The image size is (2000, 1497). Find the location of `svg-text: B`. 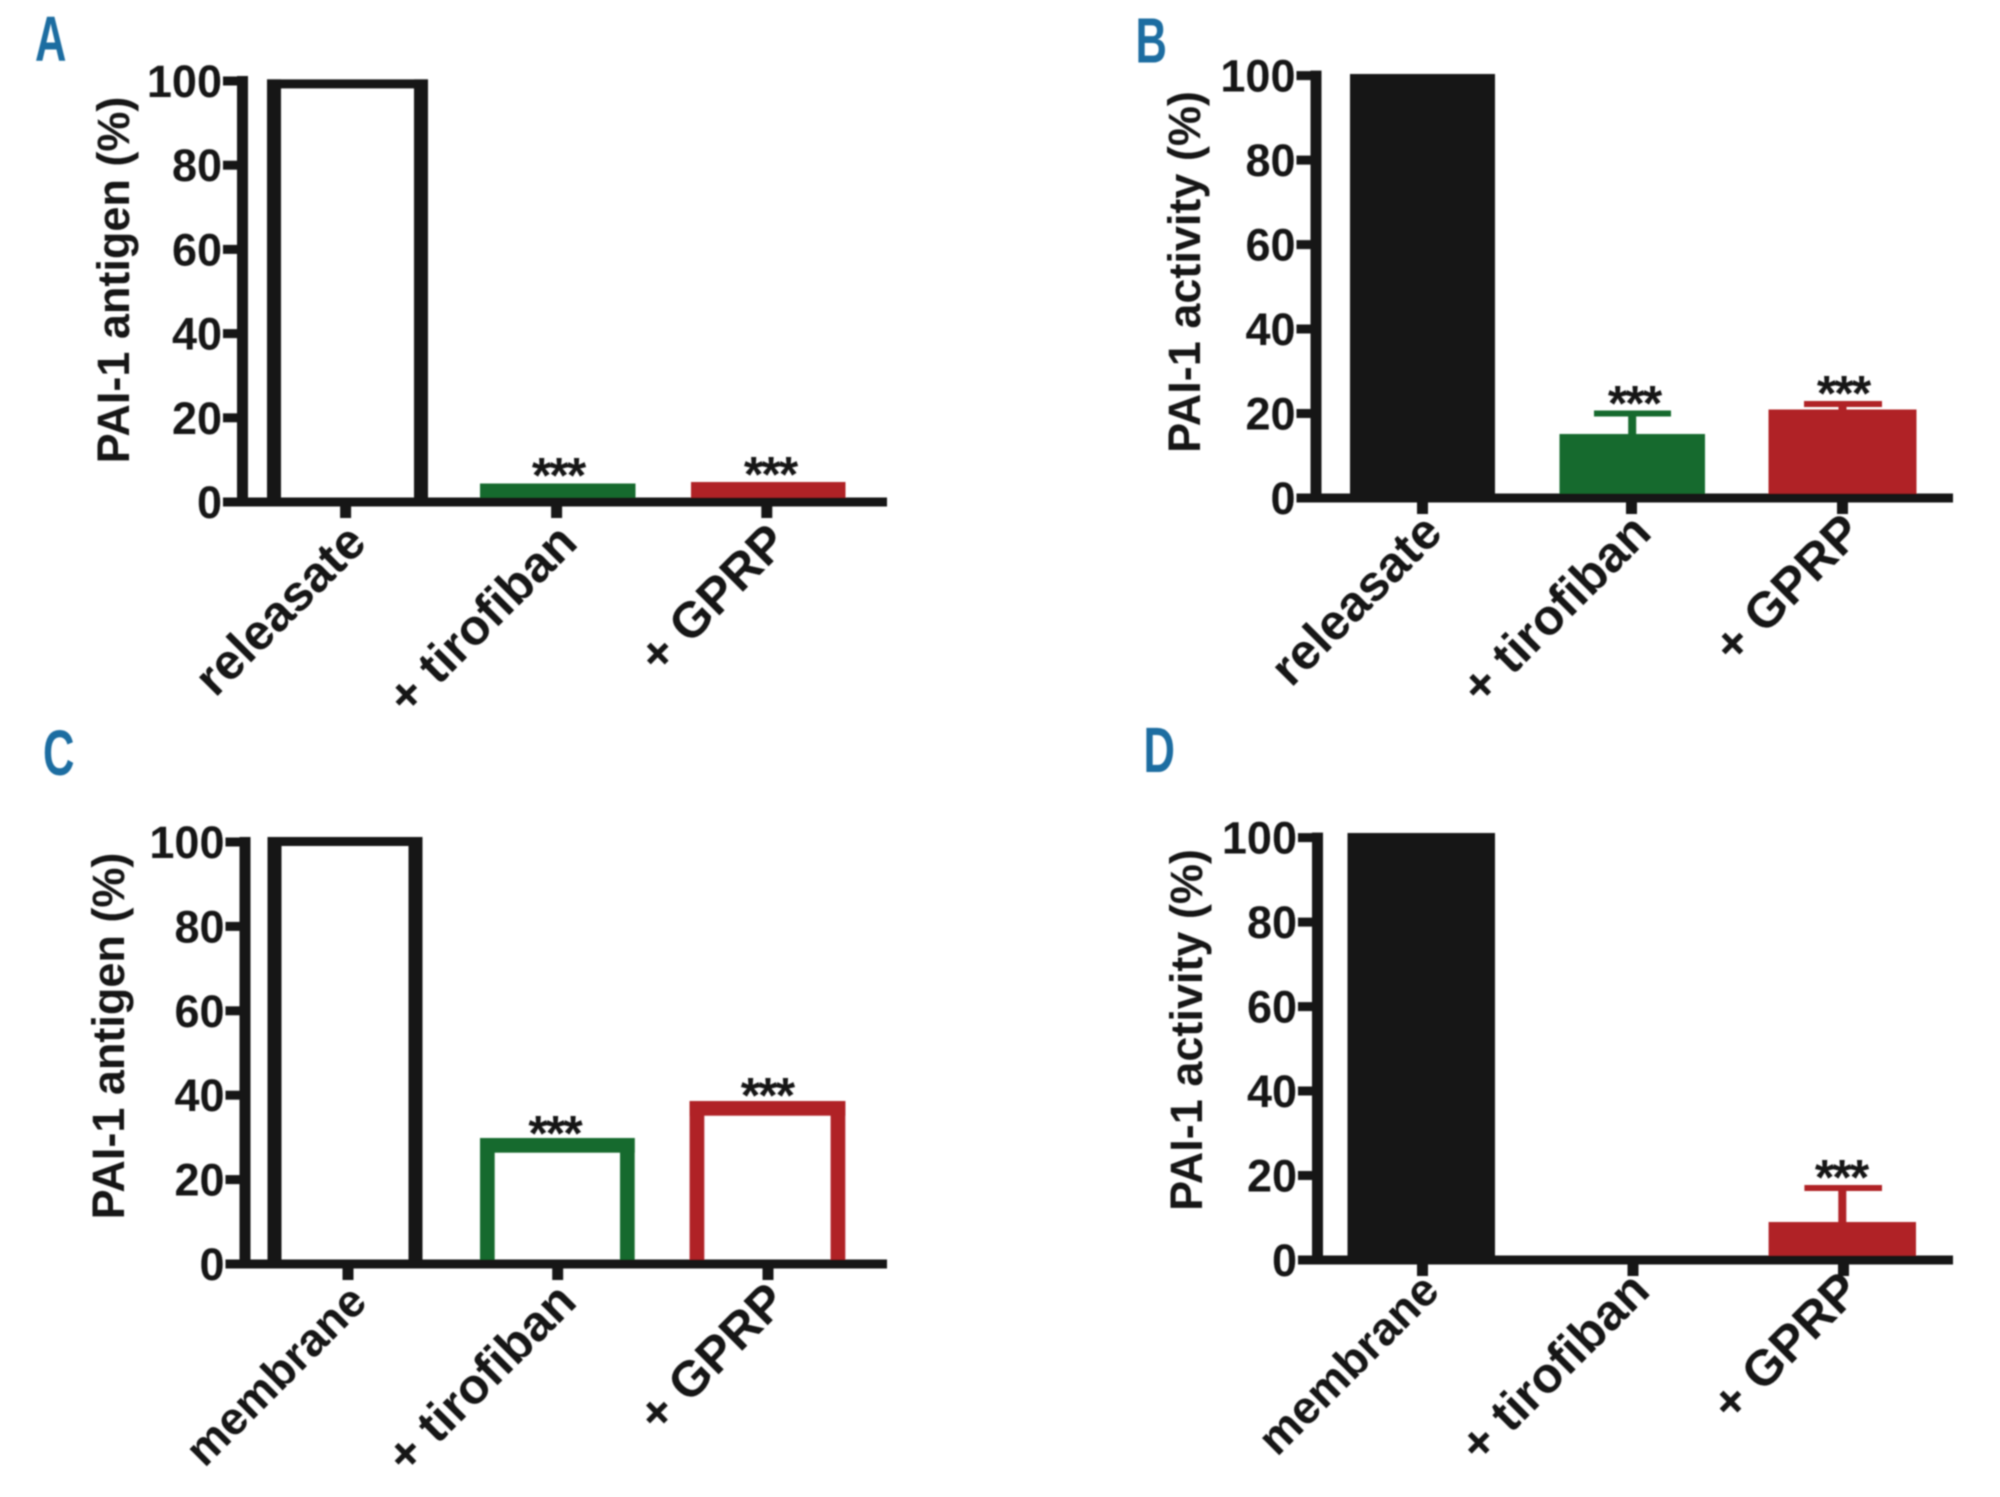

svg-text: B is located at coordinates (1151, 40).